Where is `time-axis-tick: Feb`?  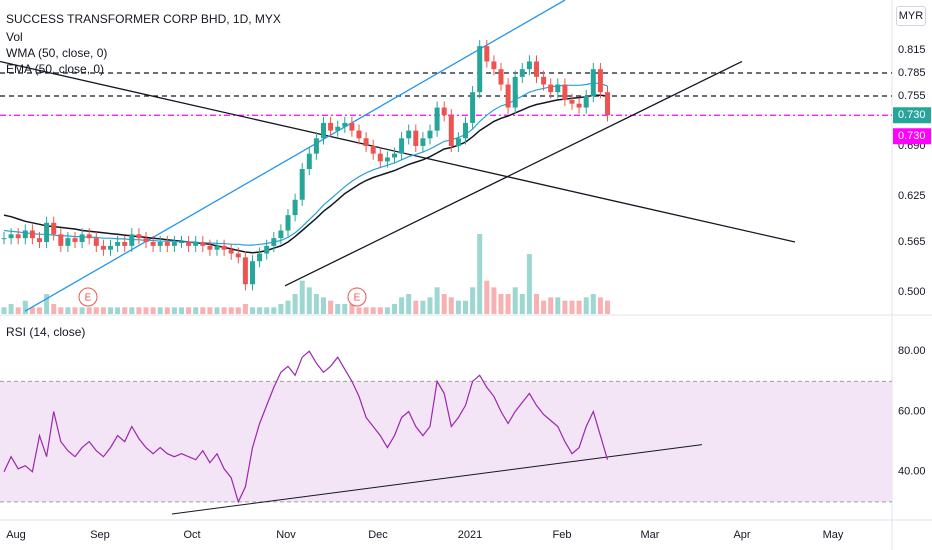
time-axis-tick: Feb is located at coordinates (562, 535).